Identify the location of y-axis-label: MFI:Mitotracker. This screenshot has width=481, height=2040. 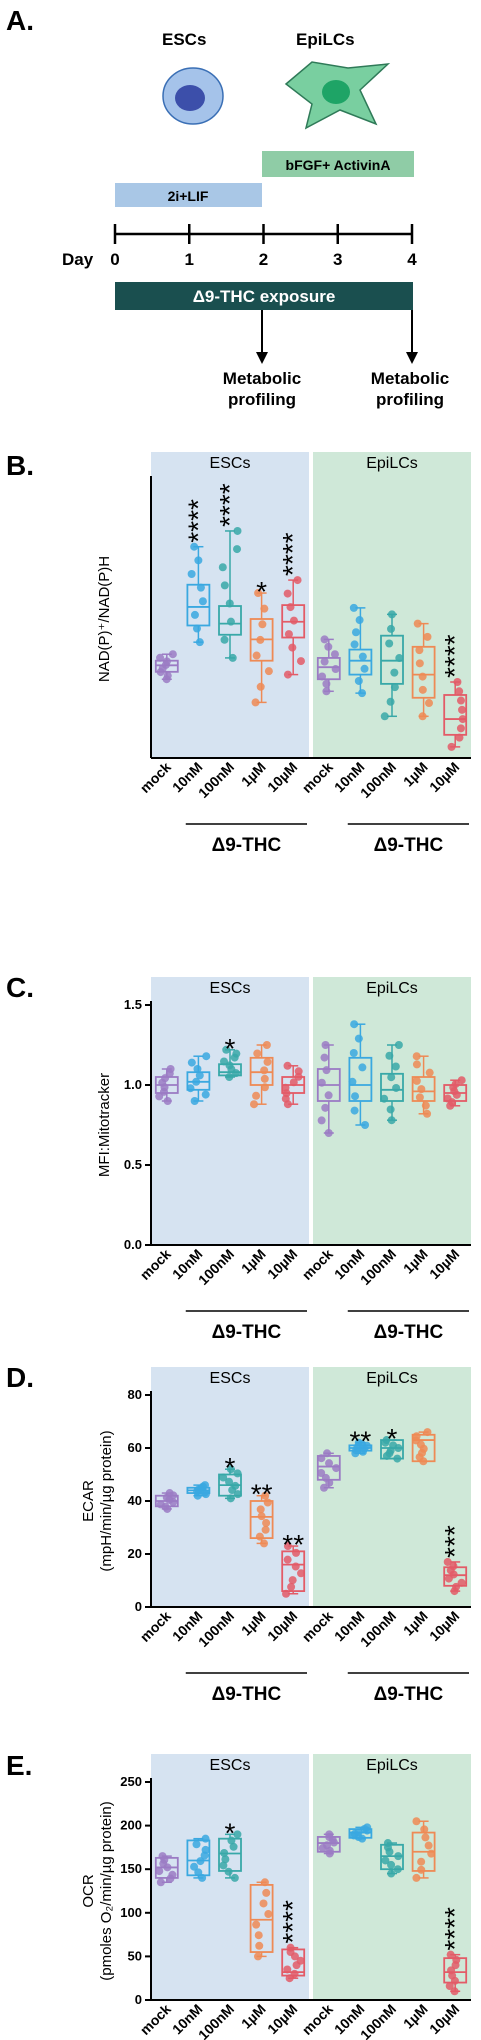
(104, 1125).